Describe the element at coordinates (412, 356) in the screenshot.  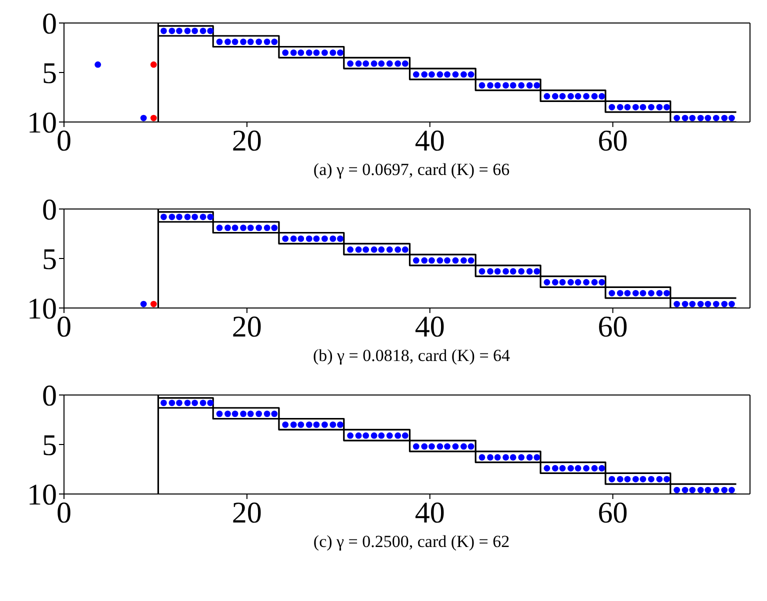
I see `text: (b) γ = 0.0818, card (K) = 64` at that location.